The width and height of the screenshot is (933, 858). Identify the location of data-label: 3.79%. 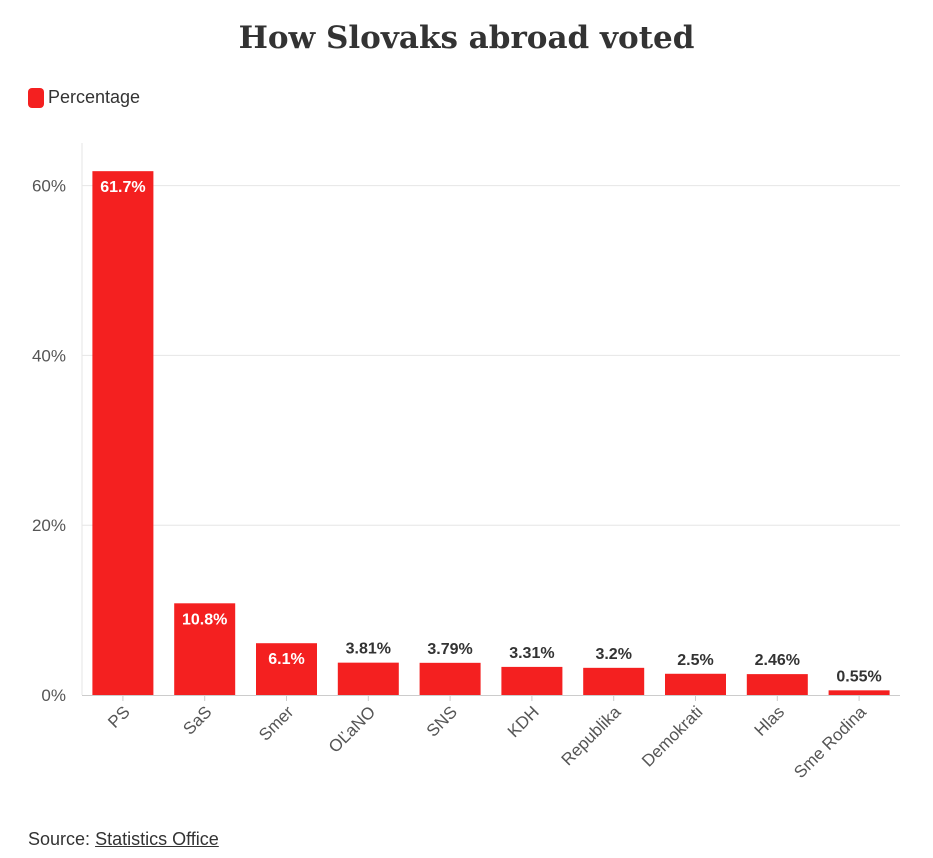
(449, 649).